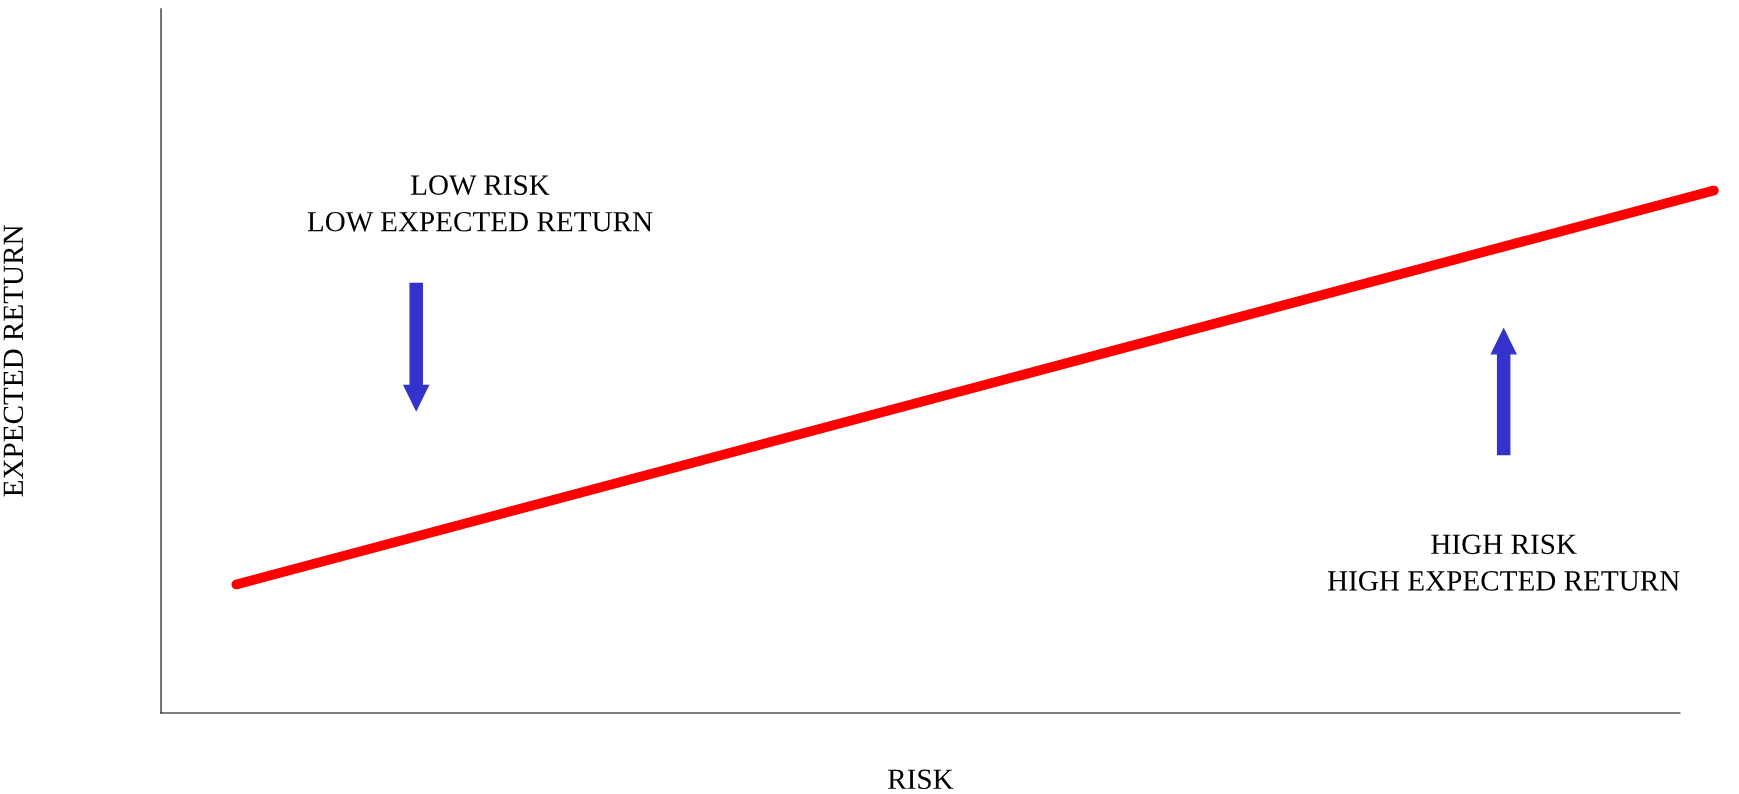 This screenshot has width=1739, height=794. What do you see at coordinates (1503, 562) in the screenshot?
I see `annotation: HIGH RISK HIGH EXPECTED RETURN` at bounding box center [1503, 562].